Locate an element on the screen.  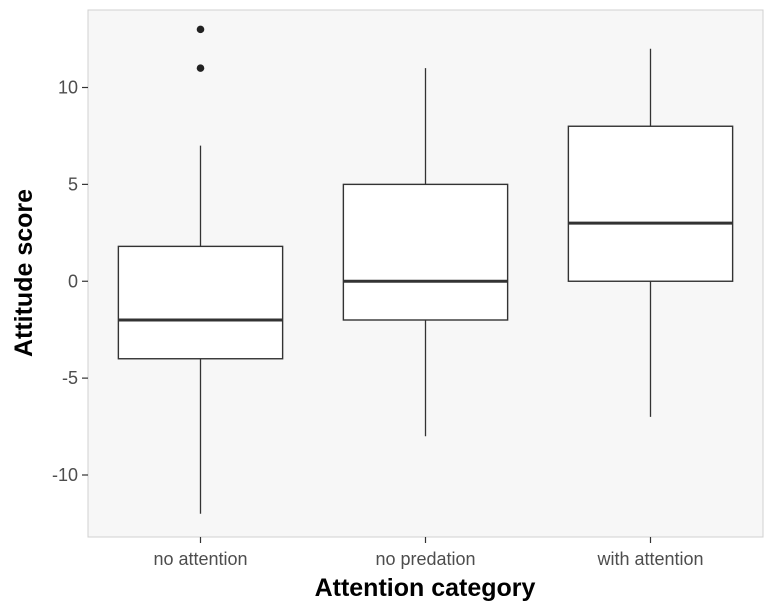
y-tick-label: 10 is located at coordinates (68, 88).